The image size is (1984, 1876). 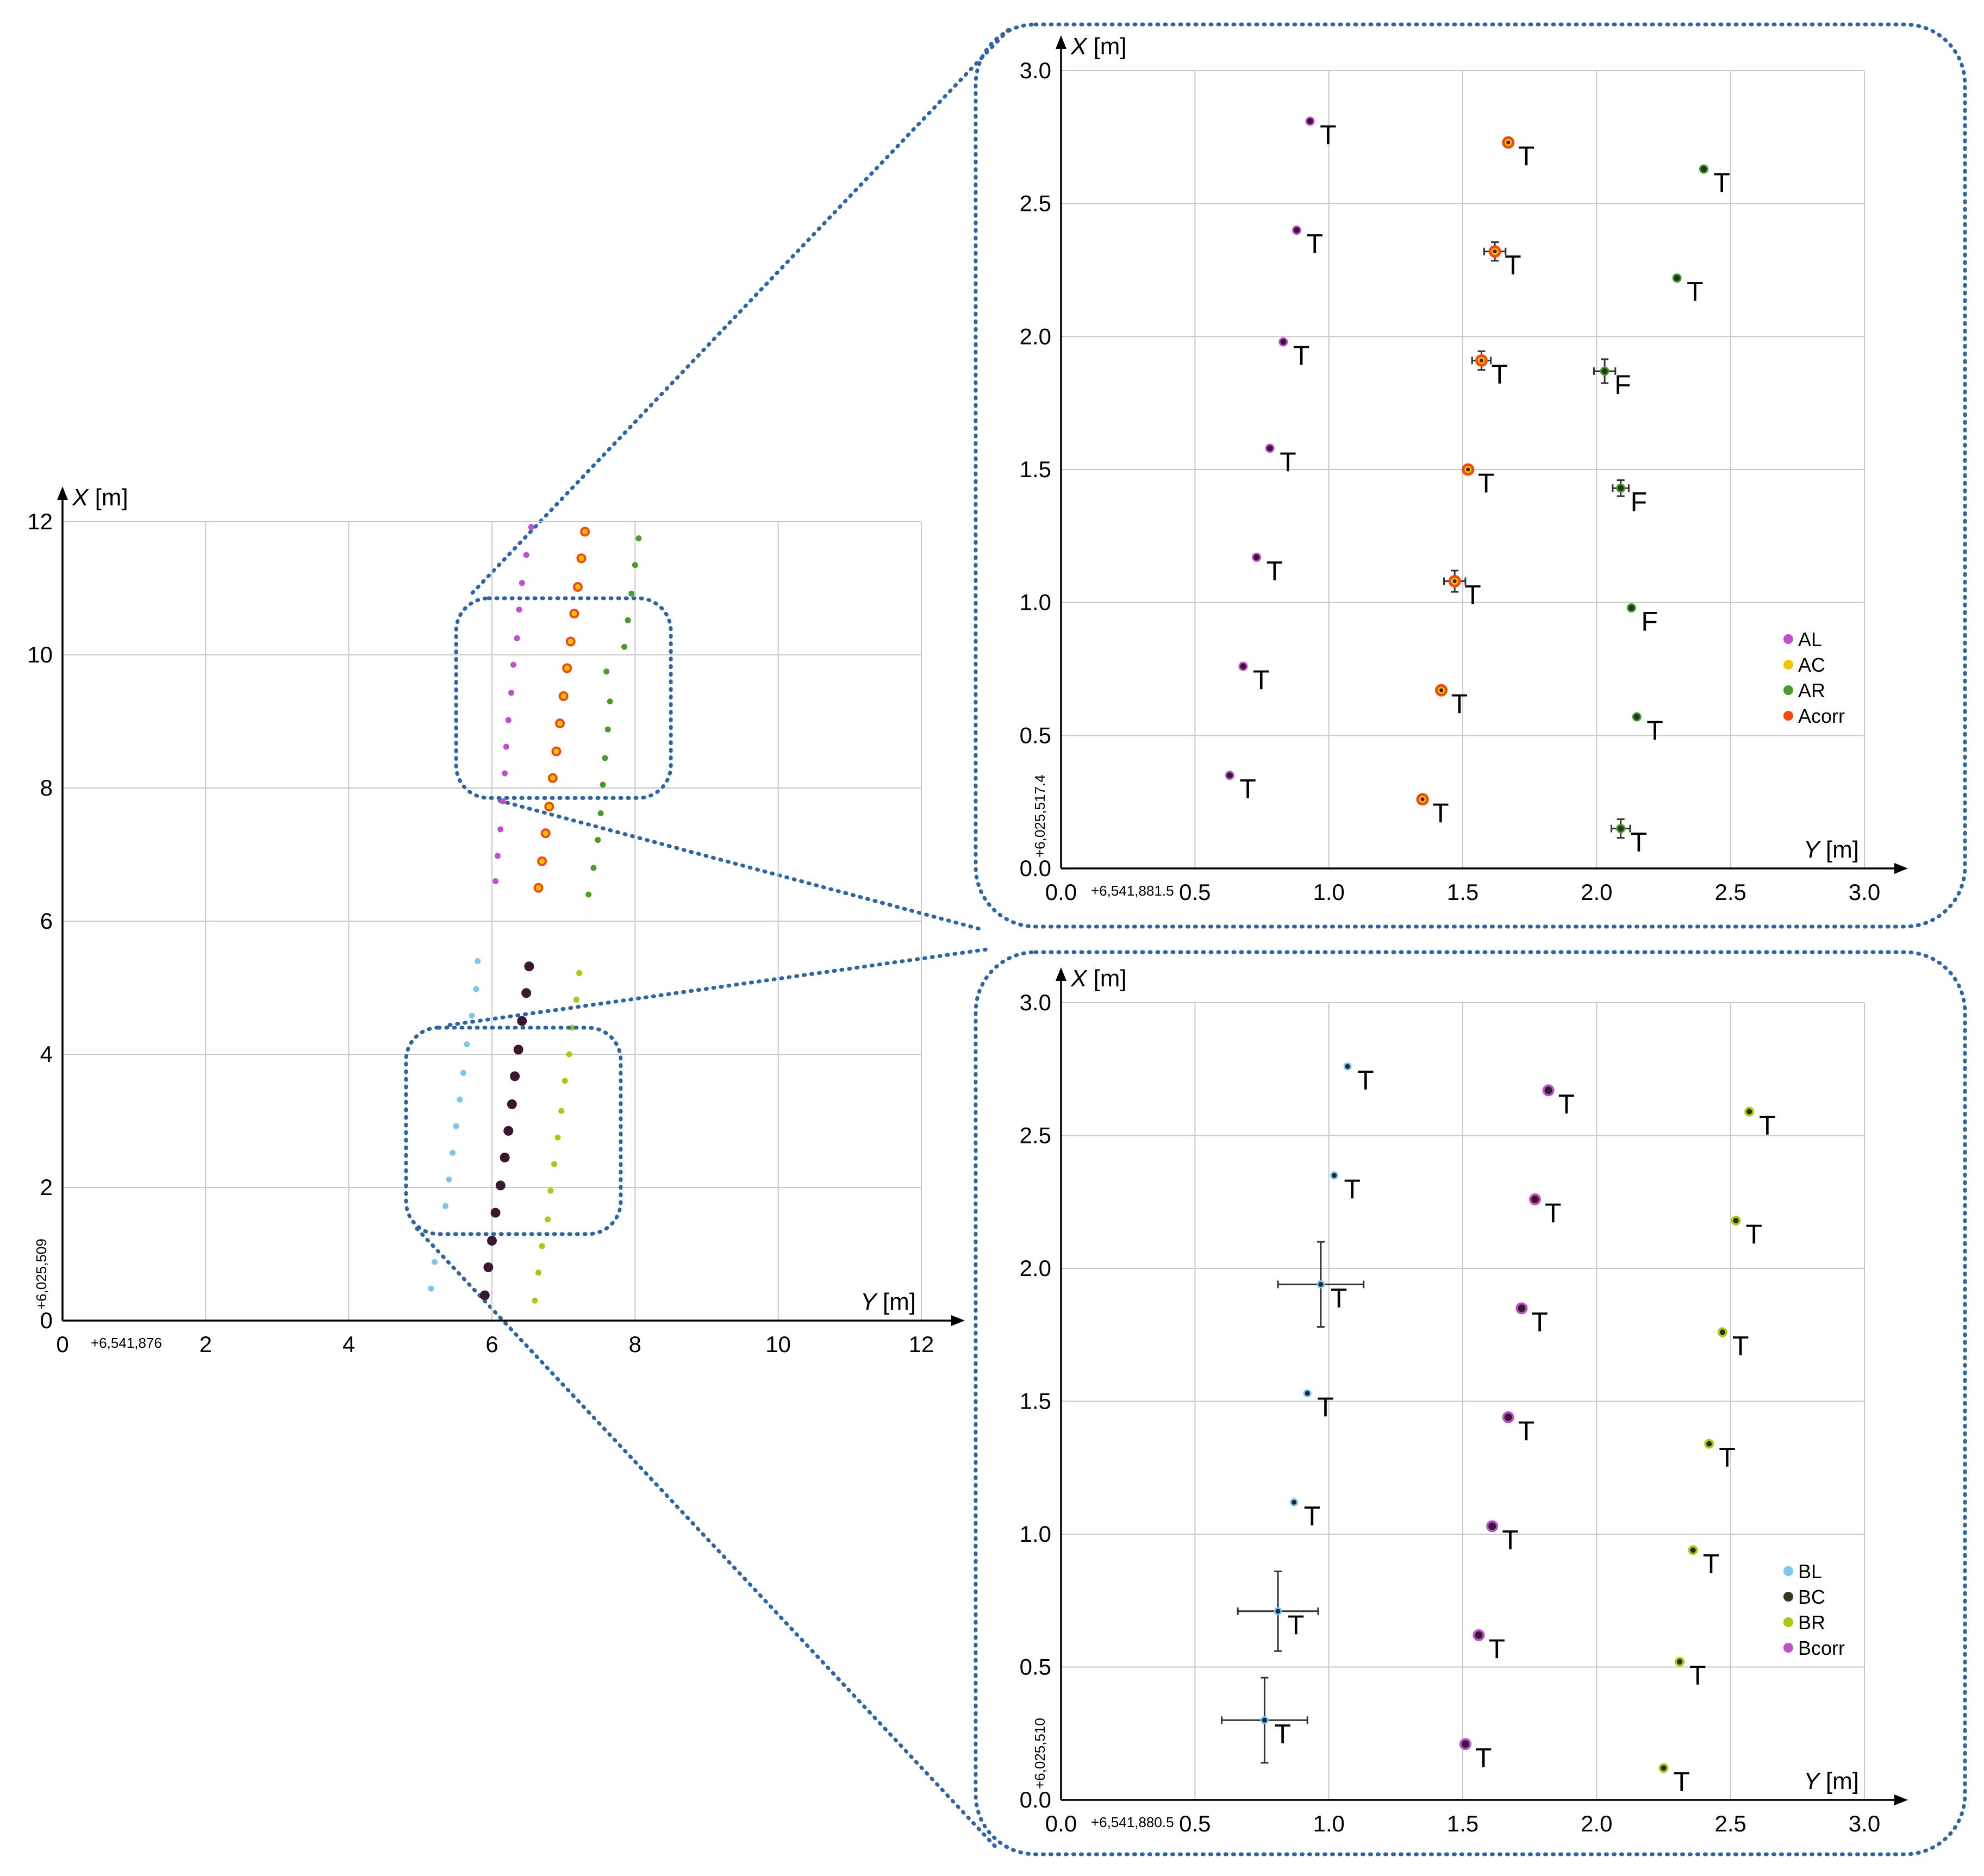 What do you see at coordinates (1788, 639) in the screenshot?
I see `legend-swatch-al` at bounding box center [1788, 639].